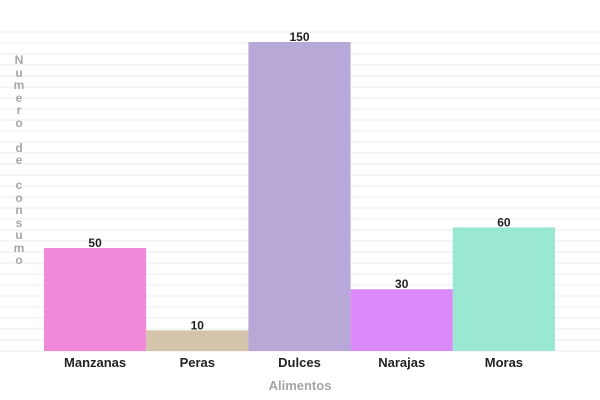 The height and width of the screenshot is (400, 600). I want to click on bar-peras, so click(197, 340).